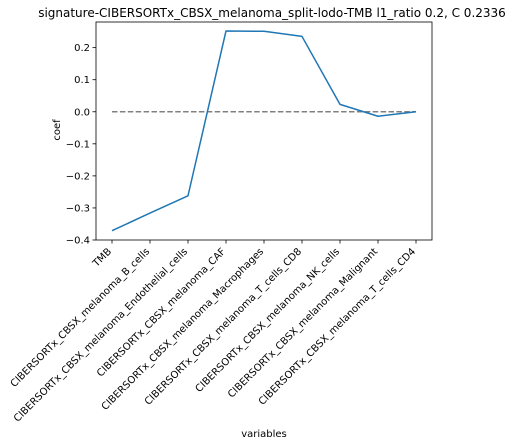 This screenshot has height=446, width=505. Describe the element at coordinates (82, 48) in the screenshot. I see `y-tick-label: 0.2` at that location.